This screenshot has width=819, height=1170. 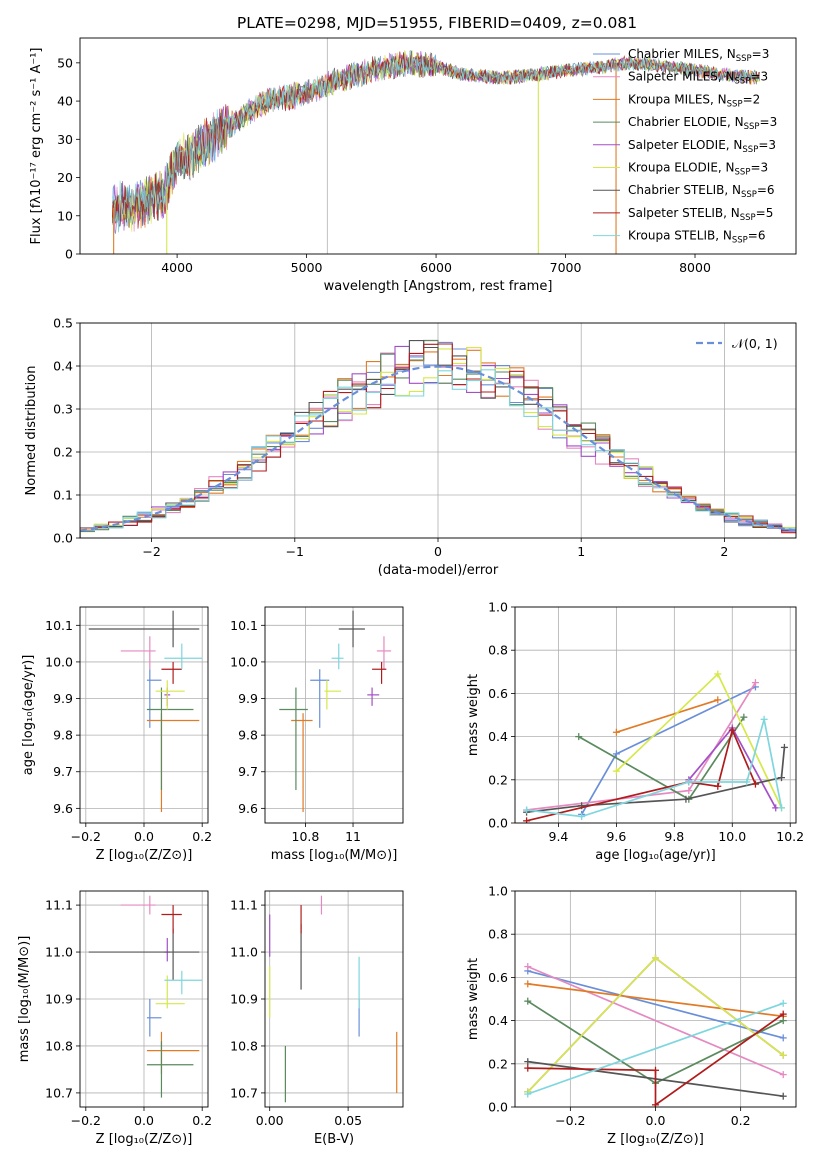 I want to click on legend-entry: Chabrier ELODIE, NSSP=3, so click(x=702, y=123).